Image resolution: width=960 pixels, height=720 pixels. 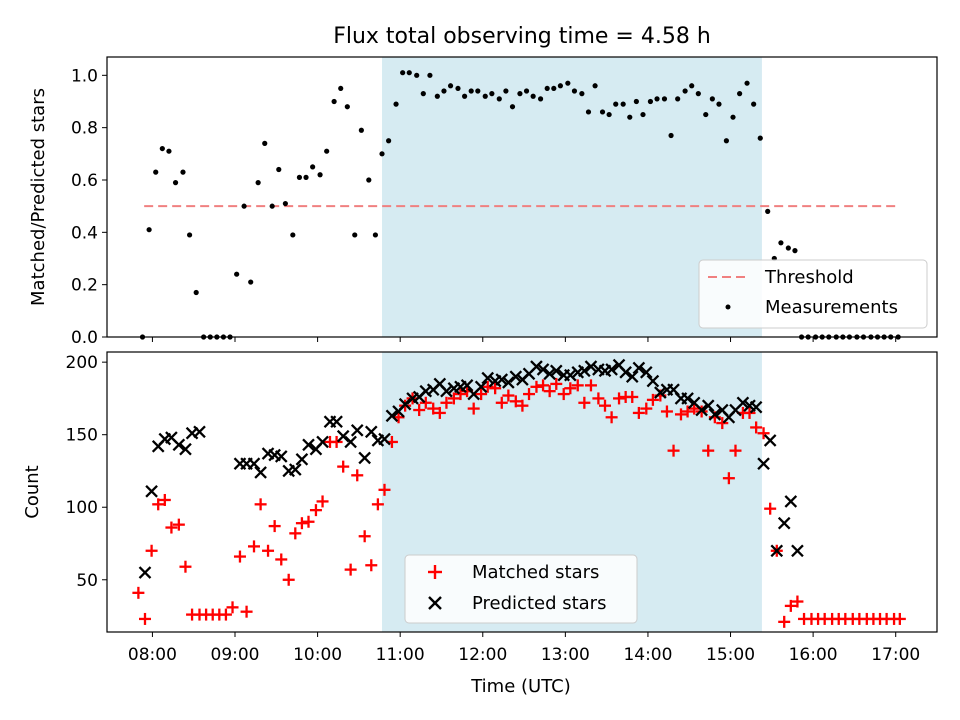 I want to click on x-tick-label: 13:00, so click(x=565, y=655).